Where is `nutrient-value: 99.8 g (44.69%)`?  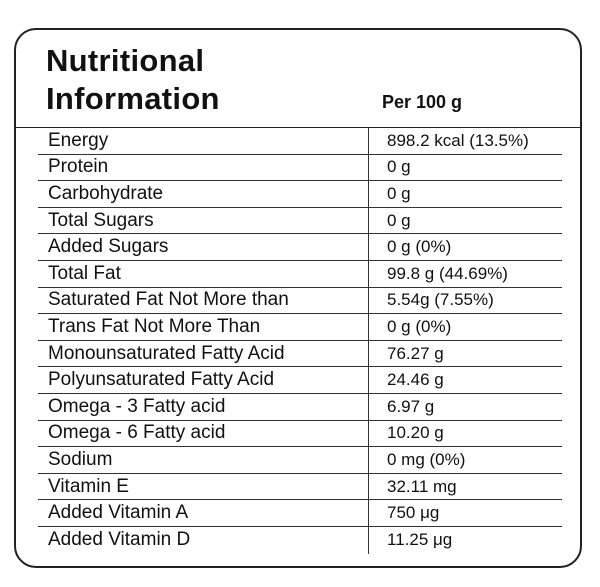 nutrient-value: 99.8 g (44.69%) is located at coordinates (465, 273).